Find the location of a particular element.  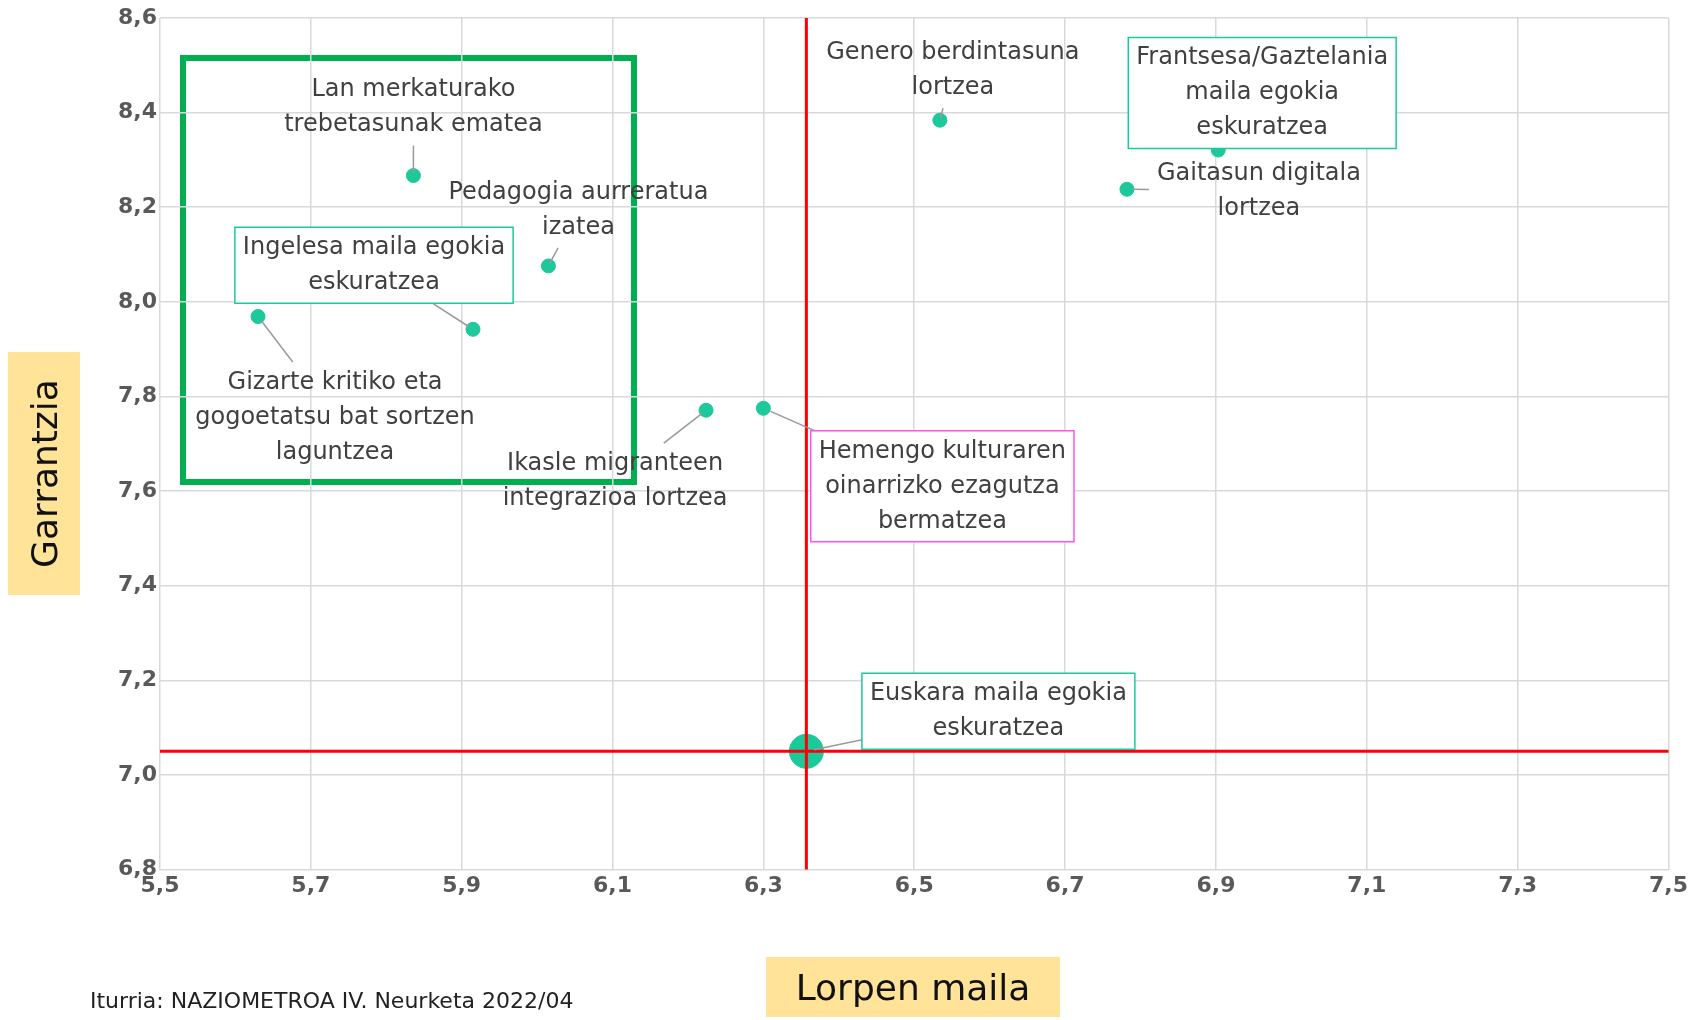

x-tick-label: 6,9 is located at coordinates (1216, 884).